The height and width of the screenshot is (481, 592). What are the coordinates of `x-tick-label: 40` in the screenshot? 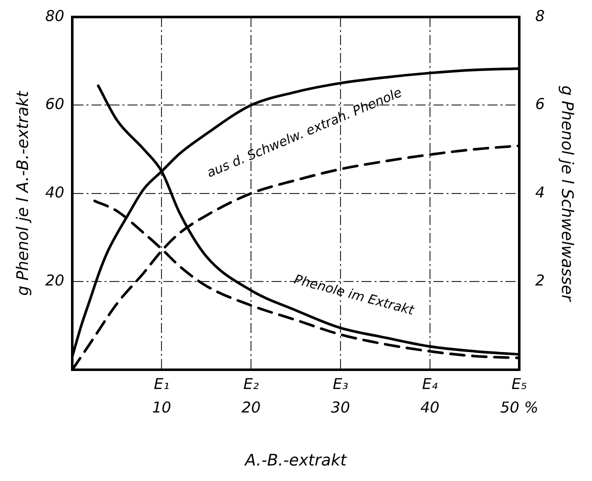 It's located at (430, 407).